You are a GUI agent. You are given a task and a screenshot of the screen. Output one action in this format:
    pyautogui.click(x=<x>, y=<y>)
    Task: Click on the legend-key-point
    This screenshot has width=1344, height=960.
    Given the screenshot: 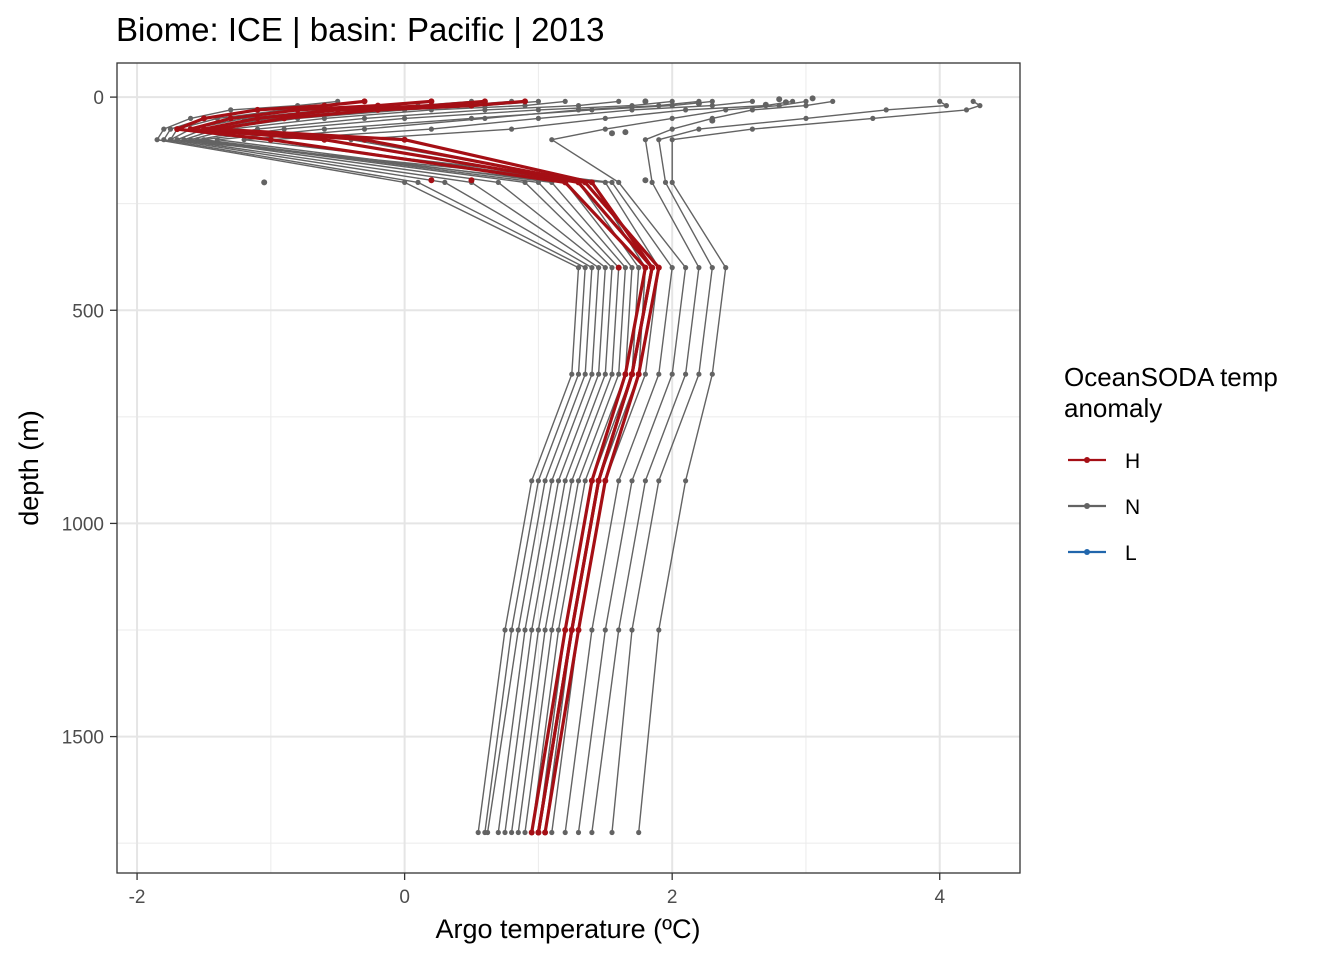 What is the action you would take?
    pyautogui.click(x=1087, y=552)
    